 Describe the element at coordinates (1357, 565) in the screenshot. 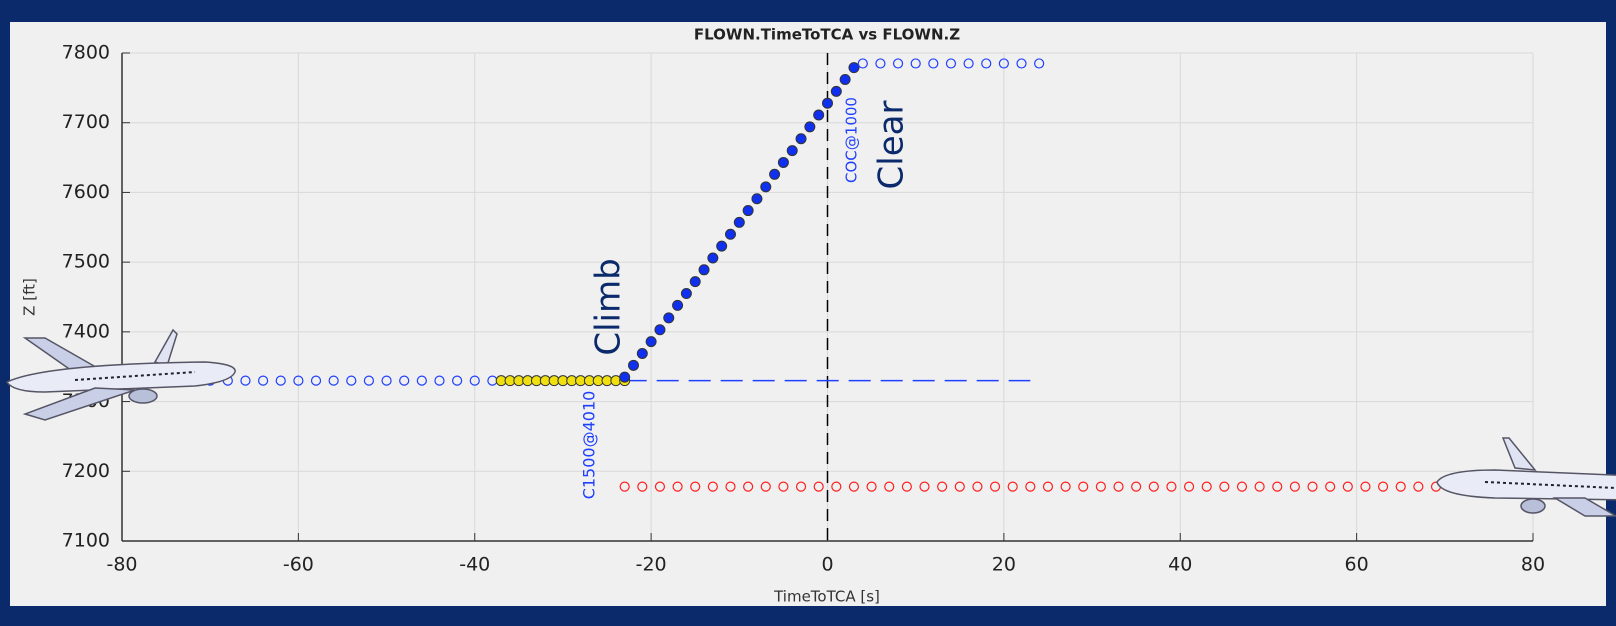

I see `x-tick-label: 60` at that location.